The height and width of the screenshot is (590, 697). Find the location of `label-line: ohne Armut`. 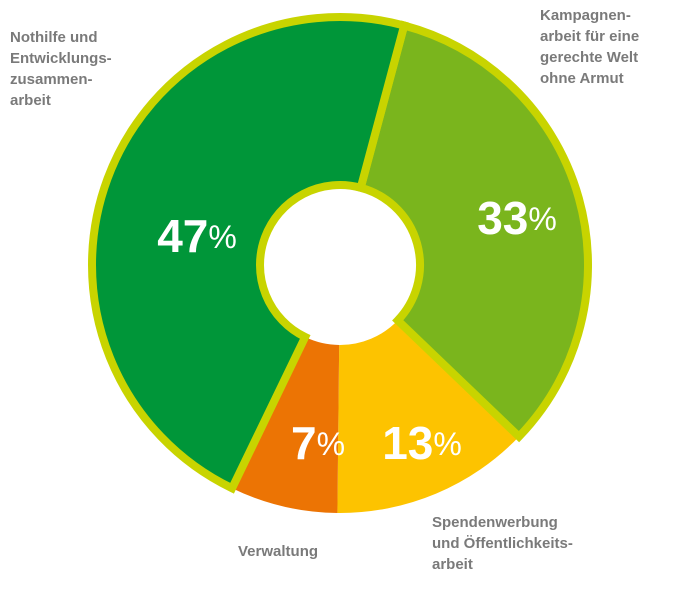

label-line: ohne Armut is located at coordinates (582, 78).